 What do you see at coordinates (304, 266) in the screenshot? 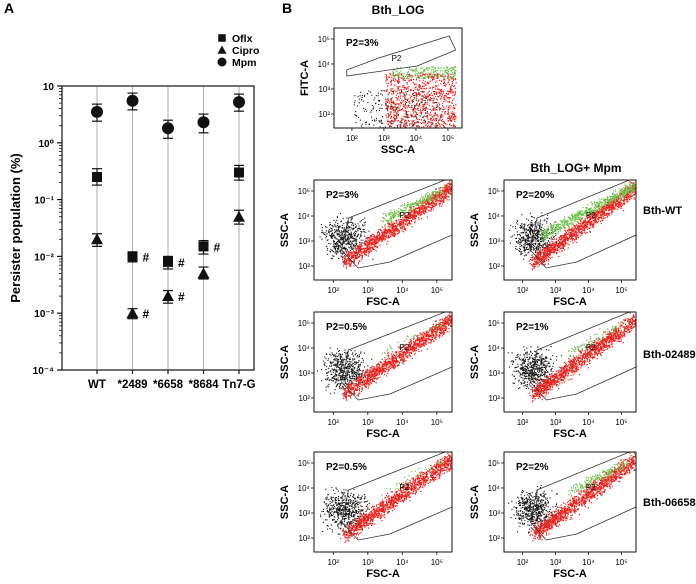
I see `y-tick-label: 10²` at bounding box center [304, 266].